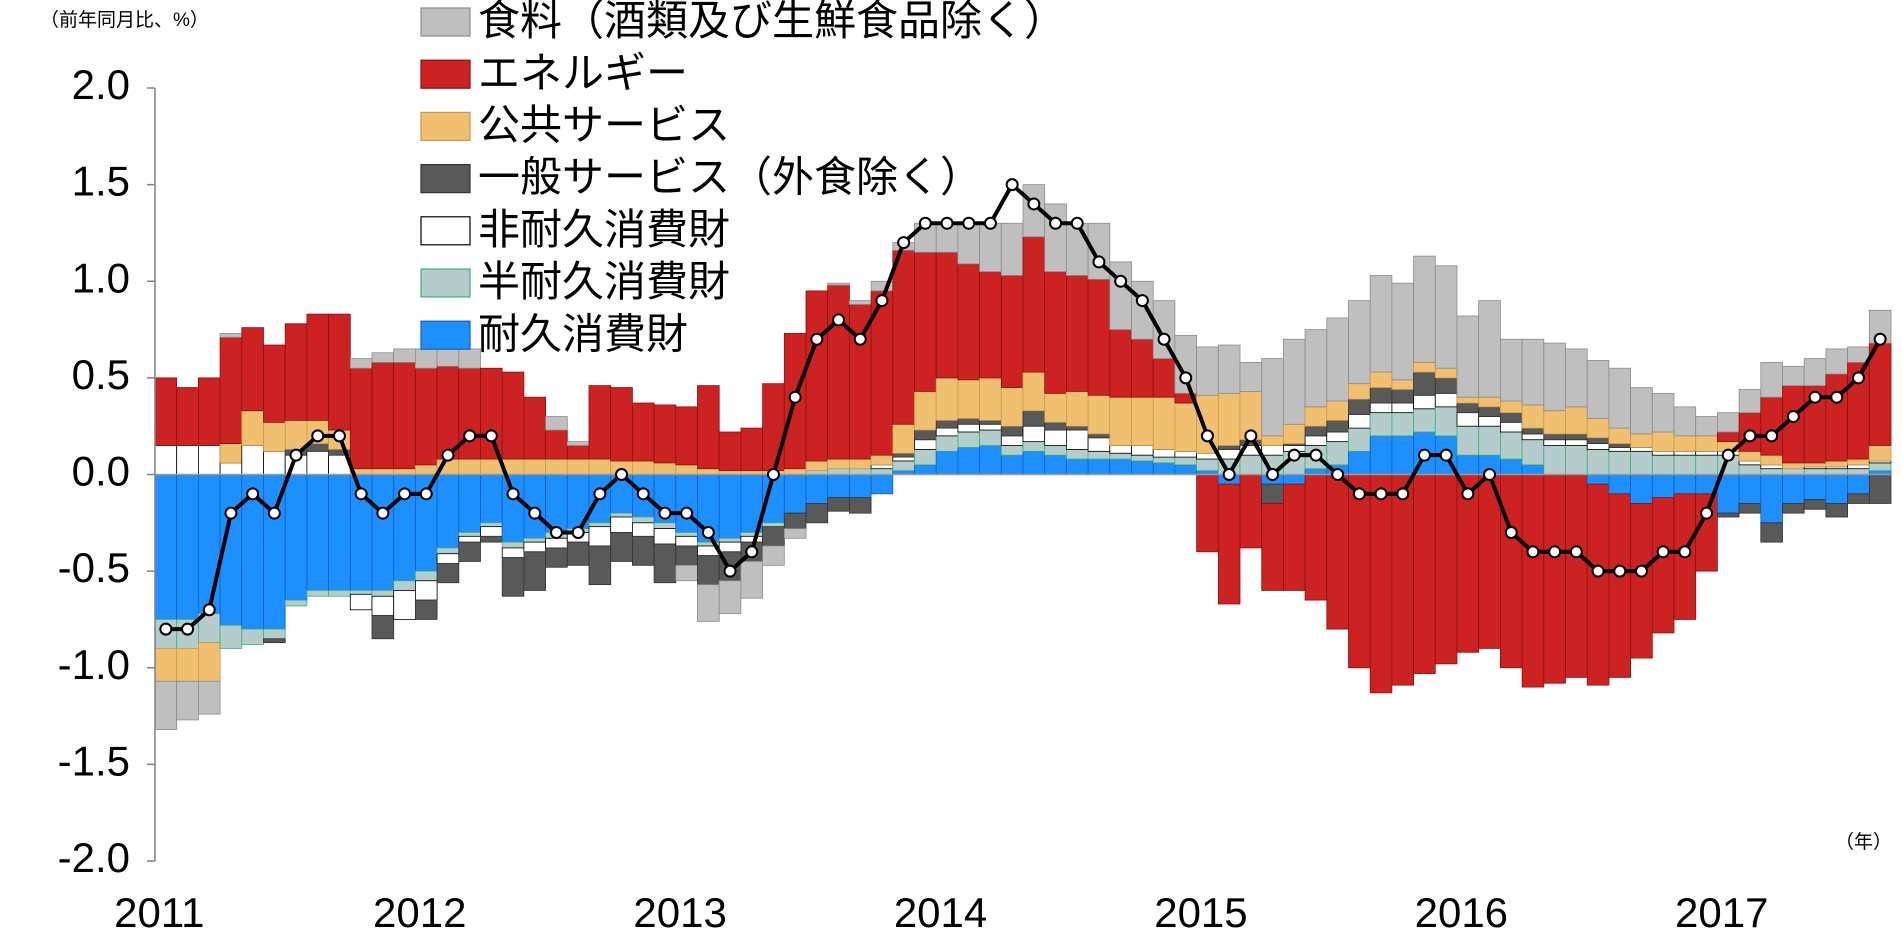 The image size is (1902, 938). What do you see at coordinates (101, 471) in the screenshot?
I see `y-tick-label: 0.0` at bounding box center [101, 471].